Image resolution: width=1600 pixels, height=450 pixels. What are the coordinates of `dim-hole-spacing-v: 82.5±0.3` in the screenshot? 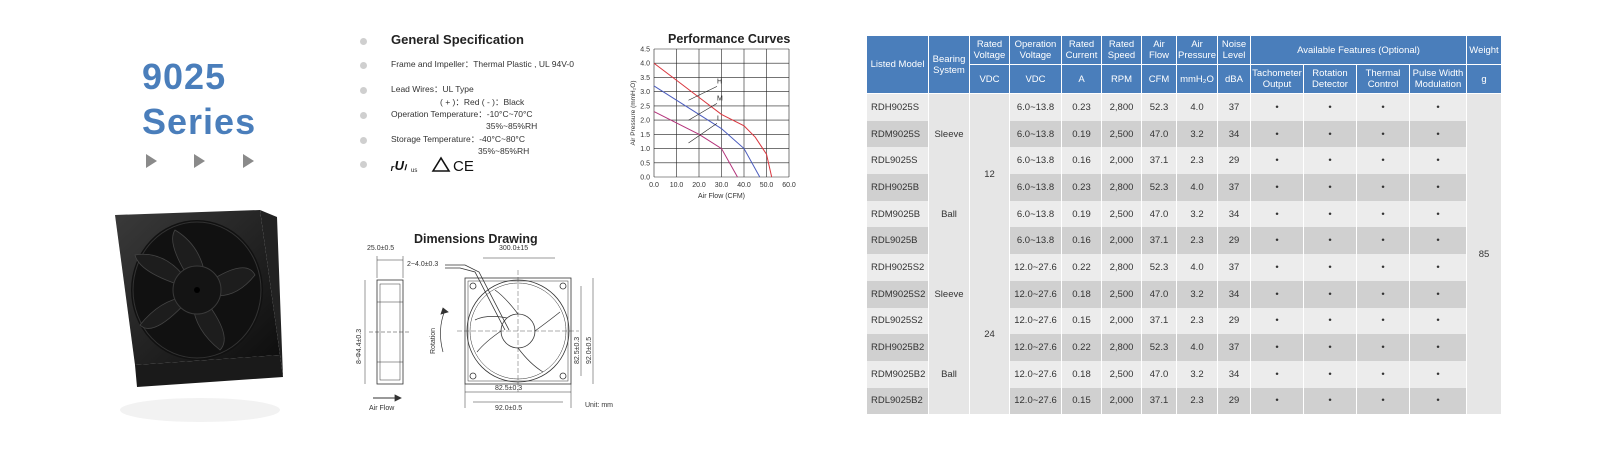 It's located at (577, 350).